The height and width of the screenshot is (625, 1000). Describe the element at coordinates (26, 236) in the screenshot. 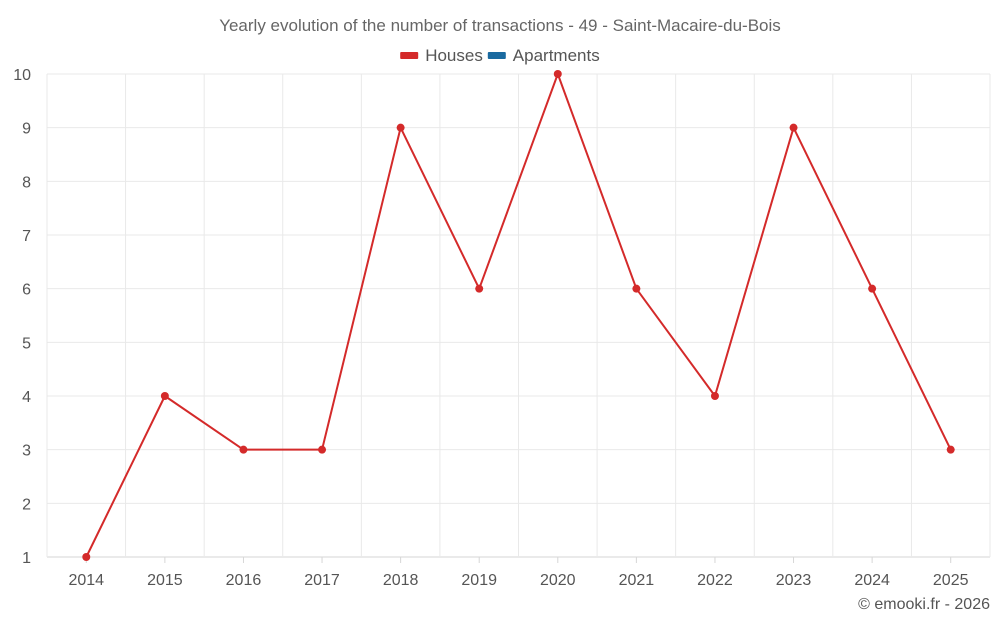

I see `y-tick-label: 7` at that location.